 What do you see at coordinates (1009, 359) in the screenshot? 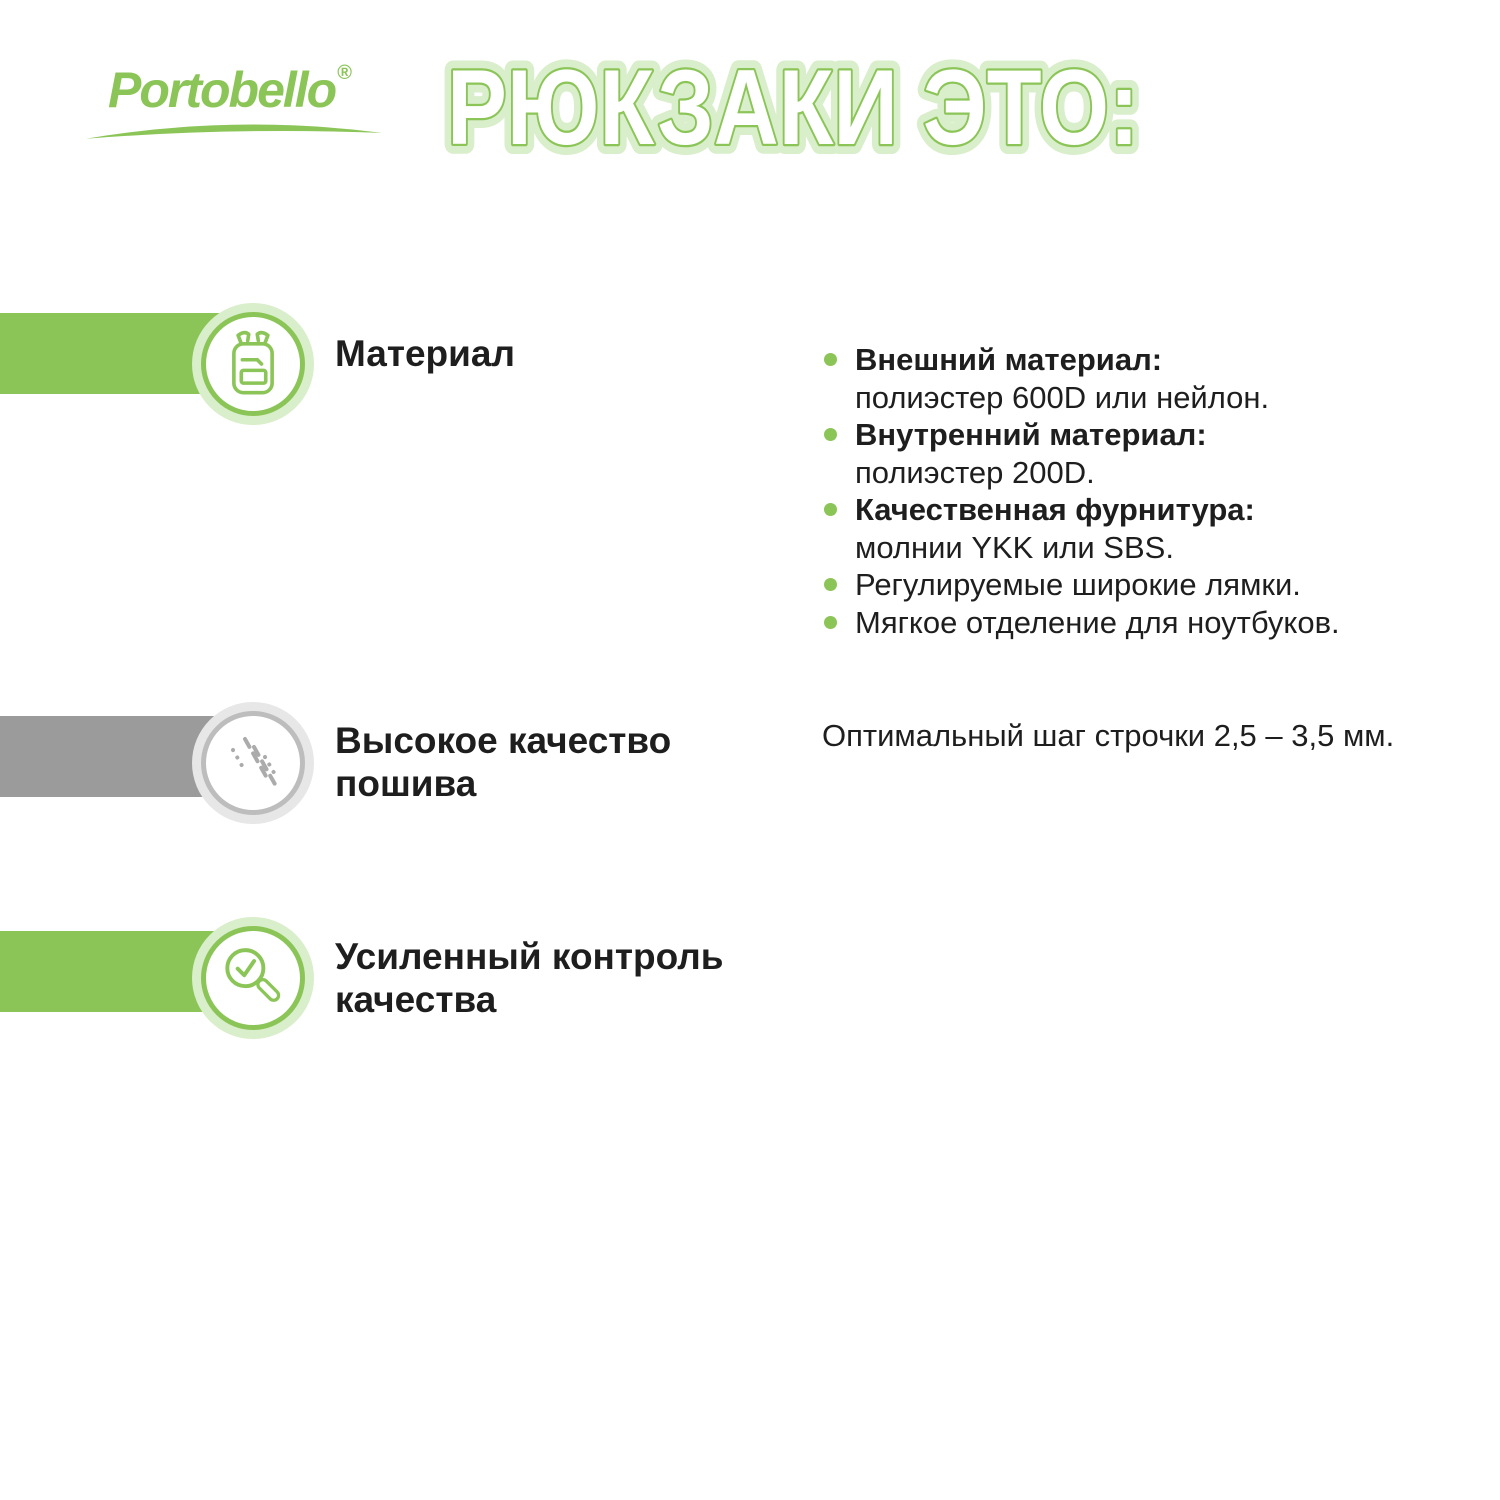
I see `bullet-title: Внешний материал:` at bounding box center [1009, 359].